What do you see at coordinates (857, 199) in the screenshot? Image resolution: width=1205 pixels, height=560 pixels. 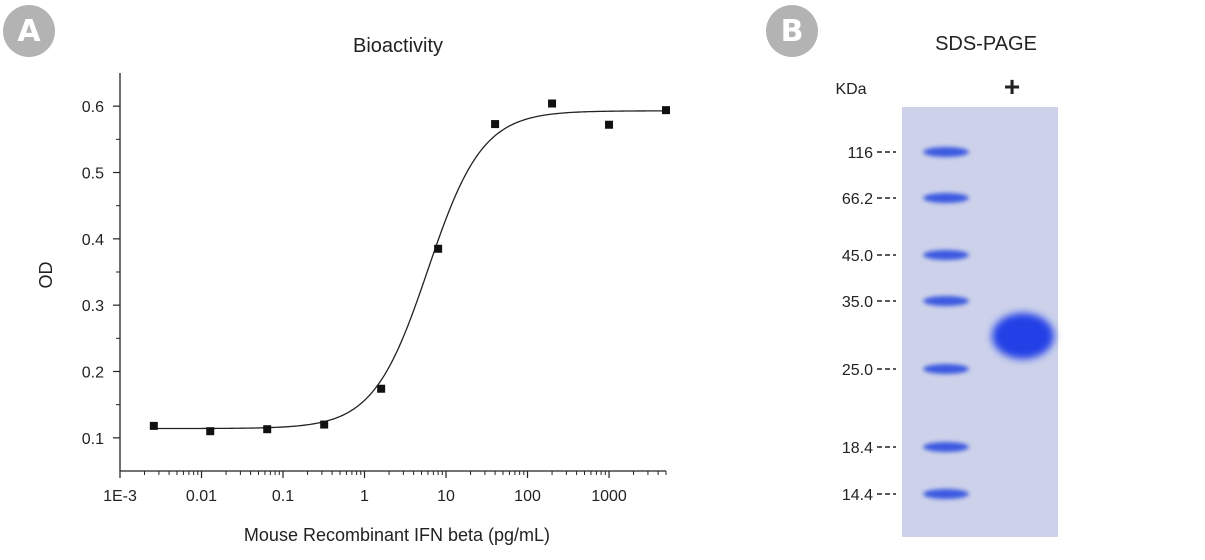 I see `gel-marker-label: 66.2` at bounding box center [857, 199].